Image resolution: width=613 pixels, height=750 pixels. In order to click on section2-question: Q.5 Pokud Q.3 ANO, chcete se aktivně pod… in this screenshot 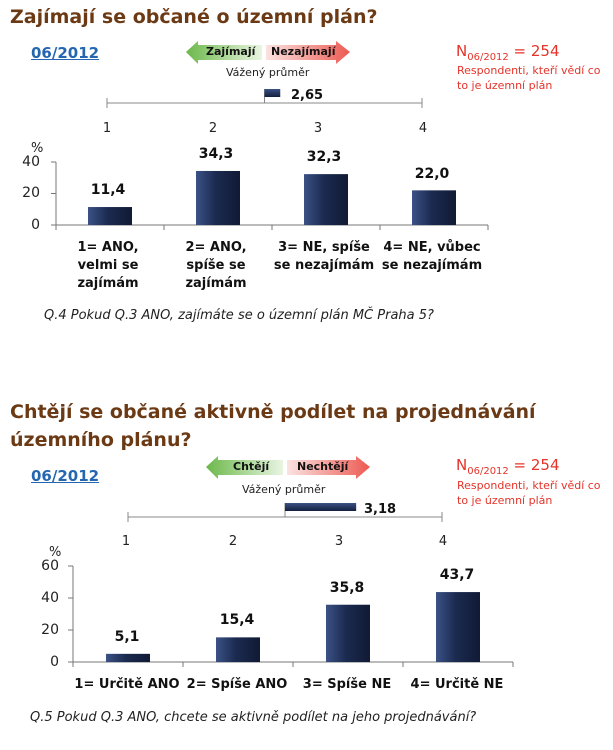, I will do `click(253, 717)`.